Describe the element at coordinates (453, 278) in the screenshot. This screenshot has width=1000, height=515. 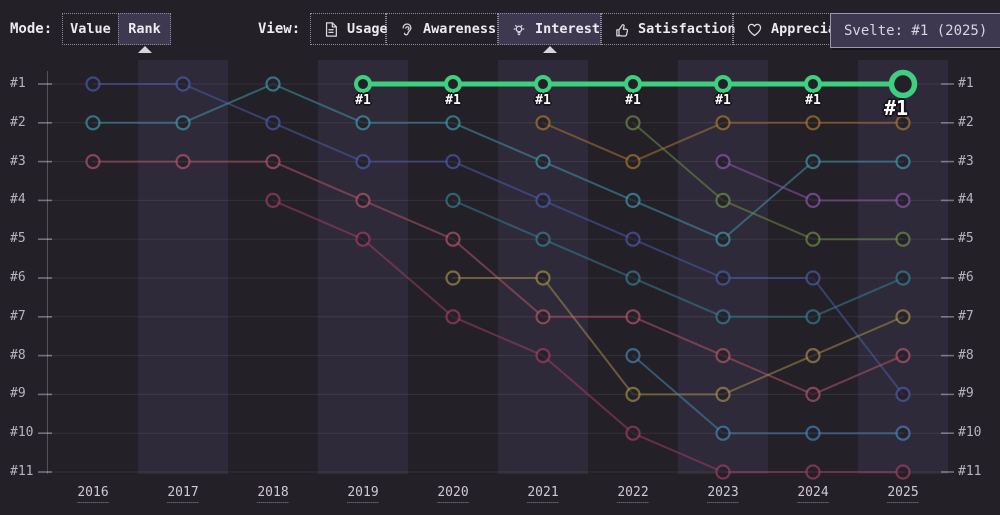
I see `data-point-olive-2020` at that location.